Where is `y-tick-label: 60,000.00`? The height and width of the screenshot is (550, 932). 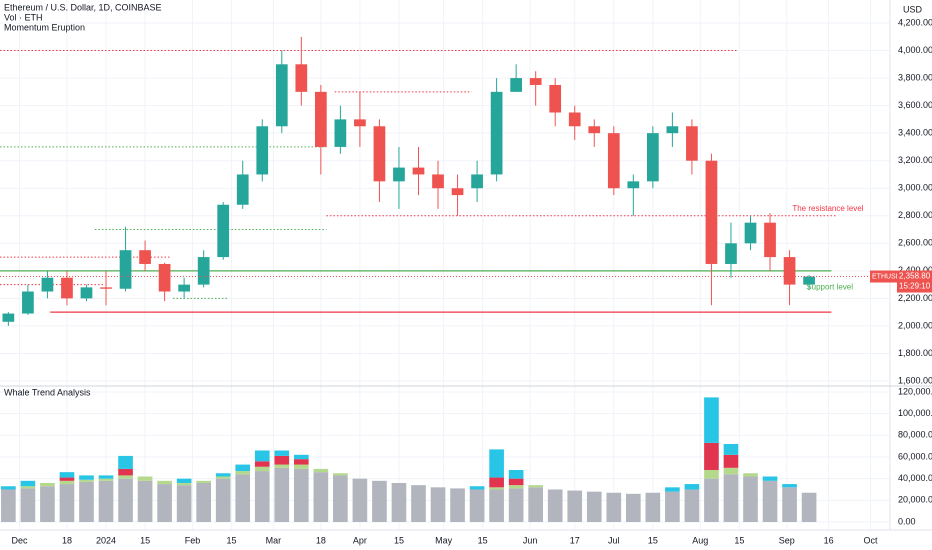 y-tick-label: 60,000.00 is located at coordinates (915, 456).